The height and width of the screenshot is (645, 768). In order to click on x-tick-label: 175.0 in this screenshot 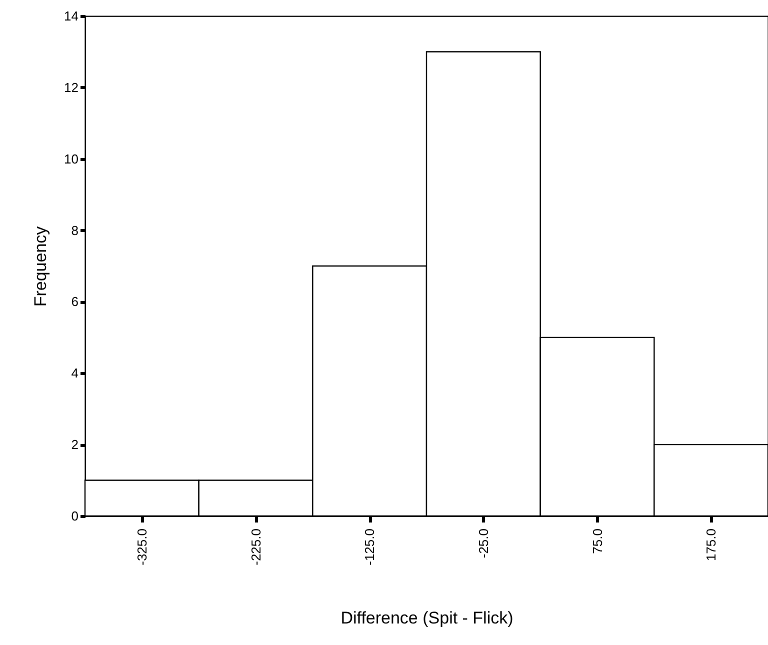, I will do `click(711, 545)`.